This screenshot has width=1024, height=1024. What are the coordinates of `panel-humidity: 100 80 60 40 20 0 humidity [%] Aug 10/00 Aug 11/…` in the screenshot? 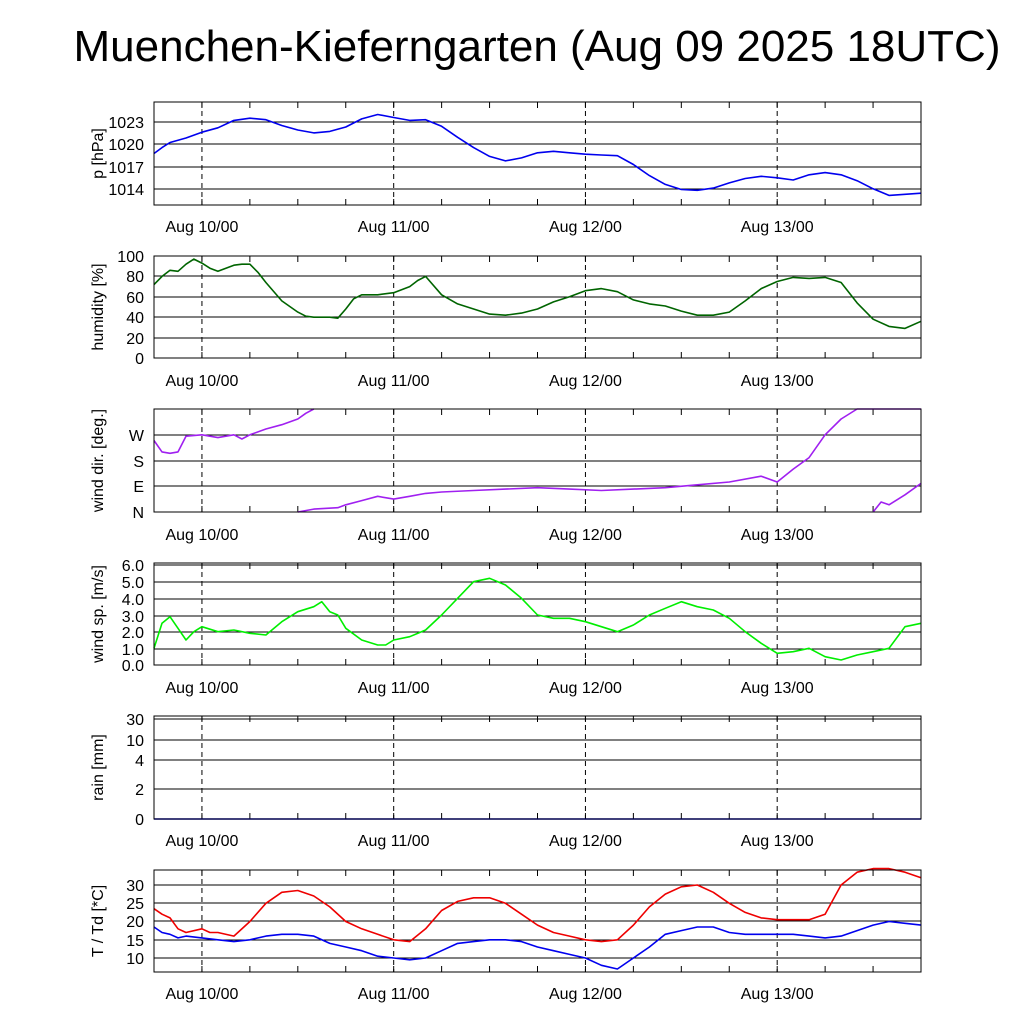 It's located at (506, 319).